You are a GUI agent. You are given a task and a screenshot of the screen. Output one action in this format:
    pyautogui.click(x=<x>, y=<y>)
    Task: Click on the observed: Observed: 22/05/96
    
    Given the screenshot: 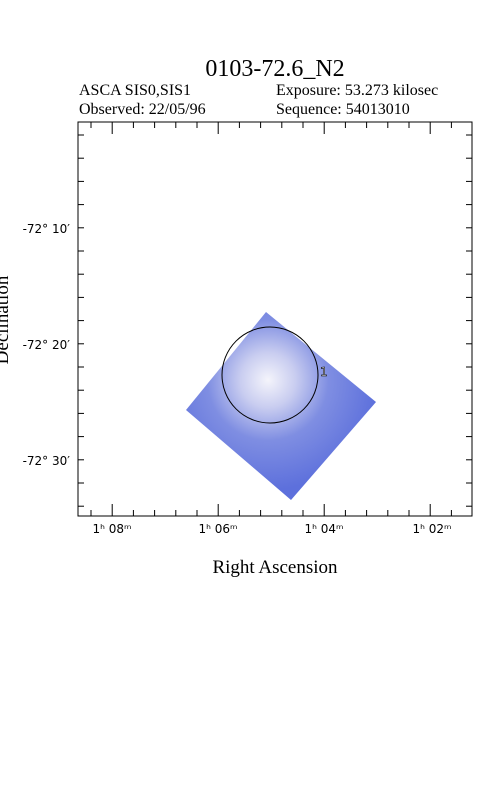 What is the action you would take?
    pyautogui.click(x=142, y=109)
    